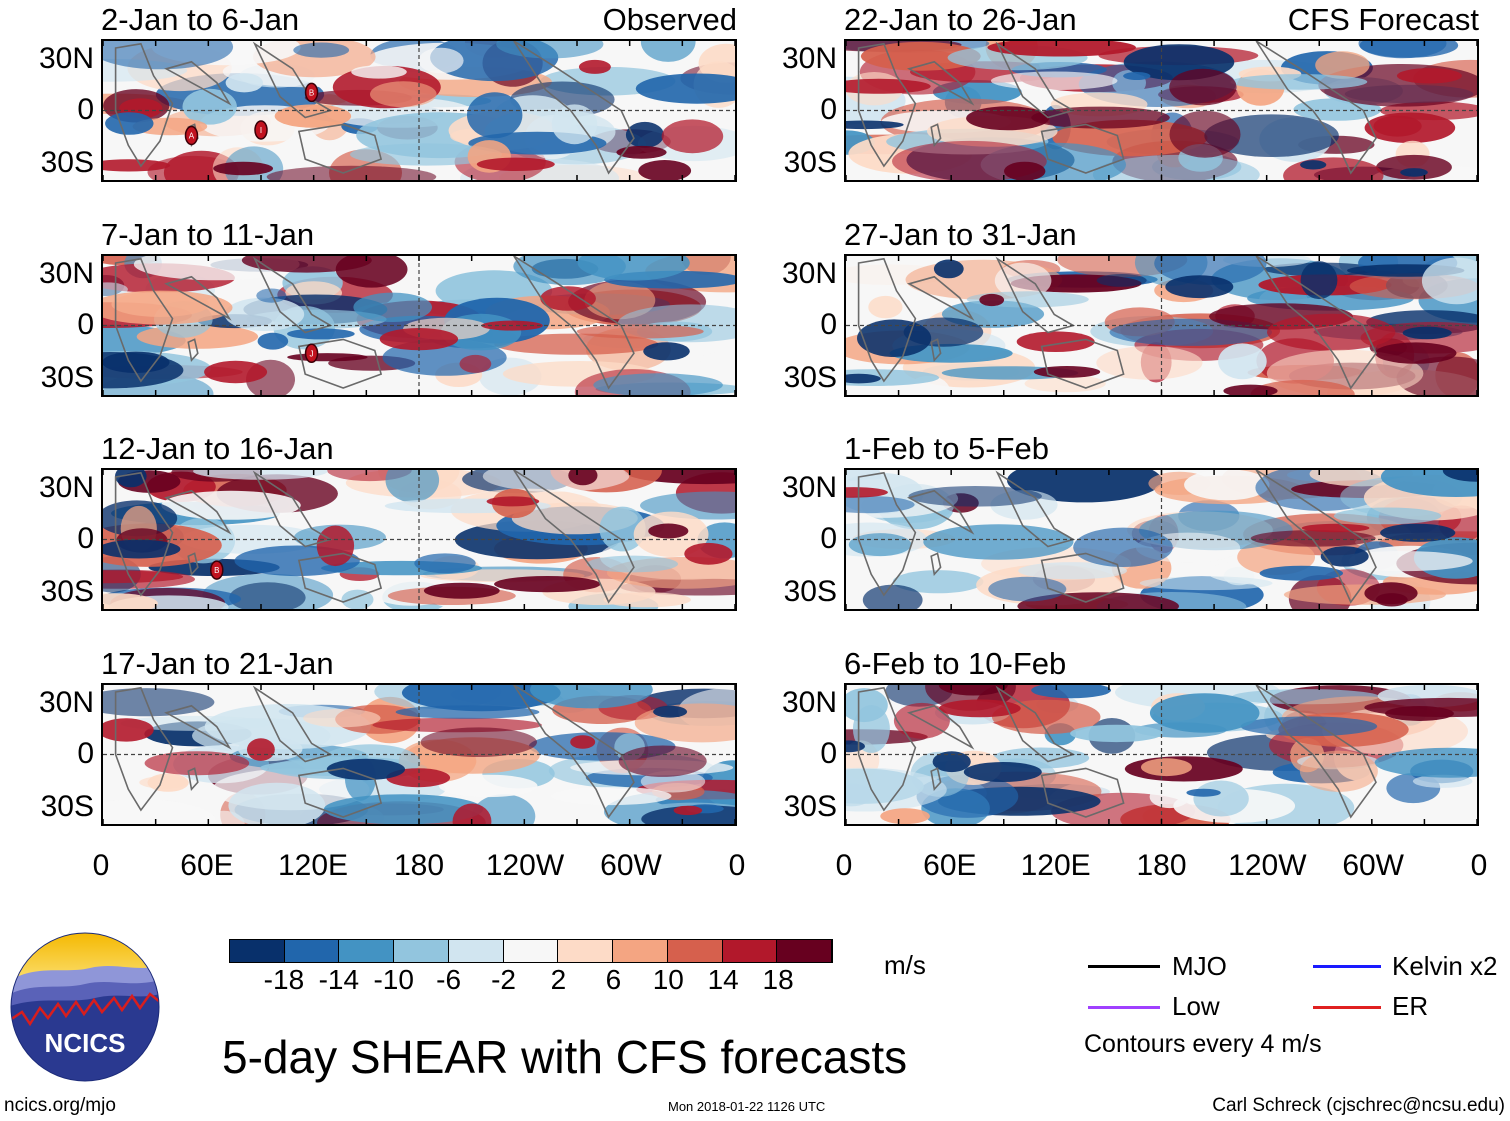  Describe the element at coordinates (558, 979) in the screenshot. I see `colorbar-tick-label: 2` at that location.